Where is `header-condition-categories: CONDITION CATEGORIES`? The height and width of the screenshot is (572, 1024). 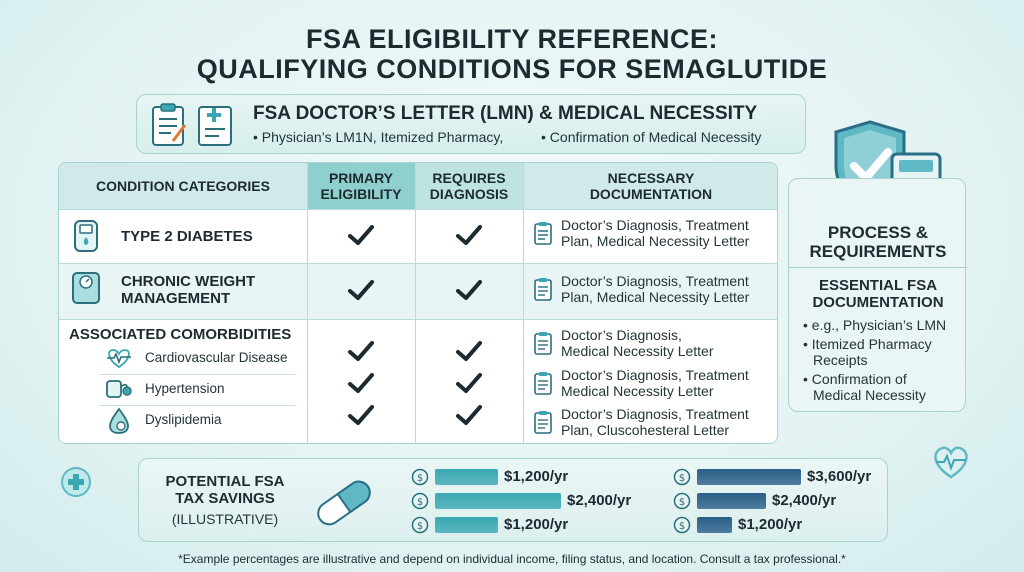 header-condition-categories: CONDITION CATEGORIES is located at coordinates (183, 186).